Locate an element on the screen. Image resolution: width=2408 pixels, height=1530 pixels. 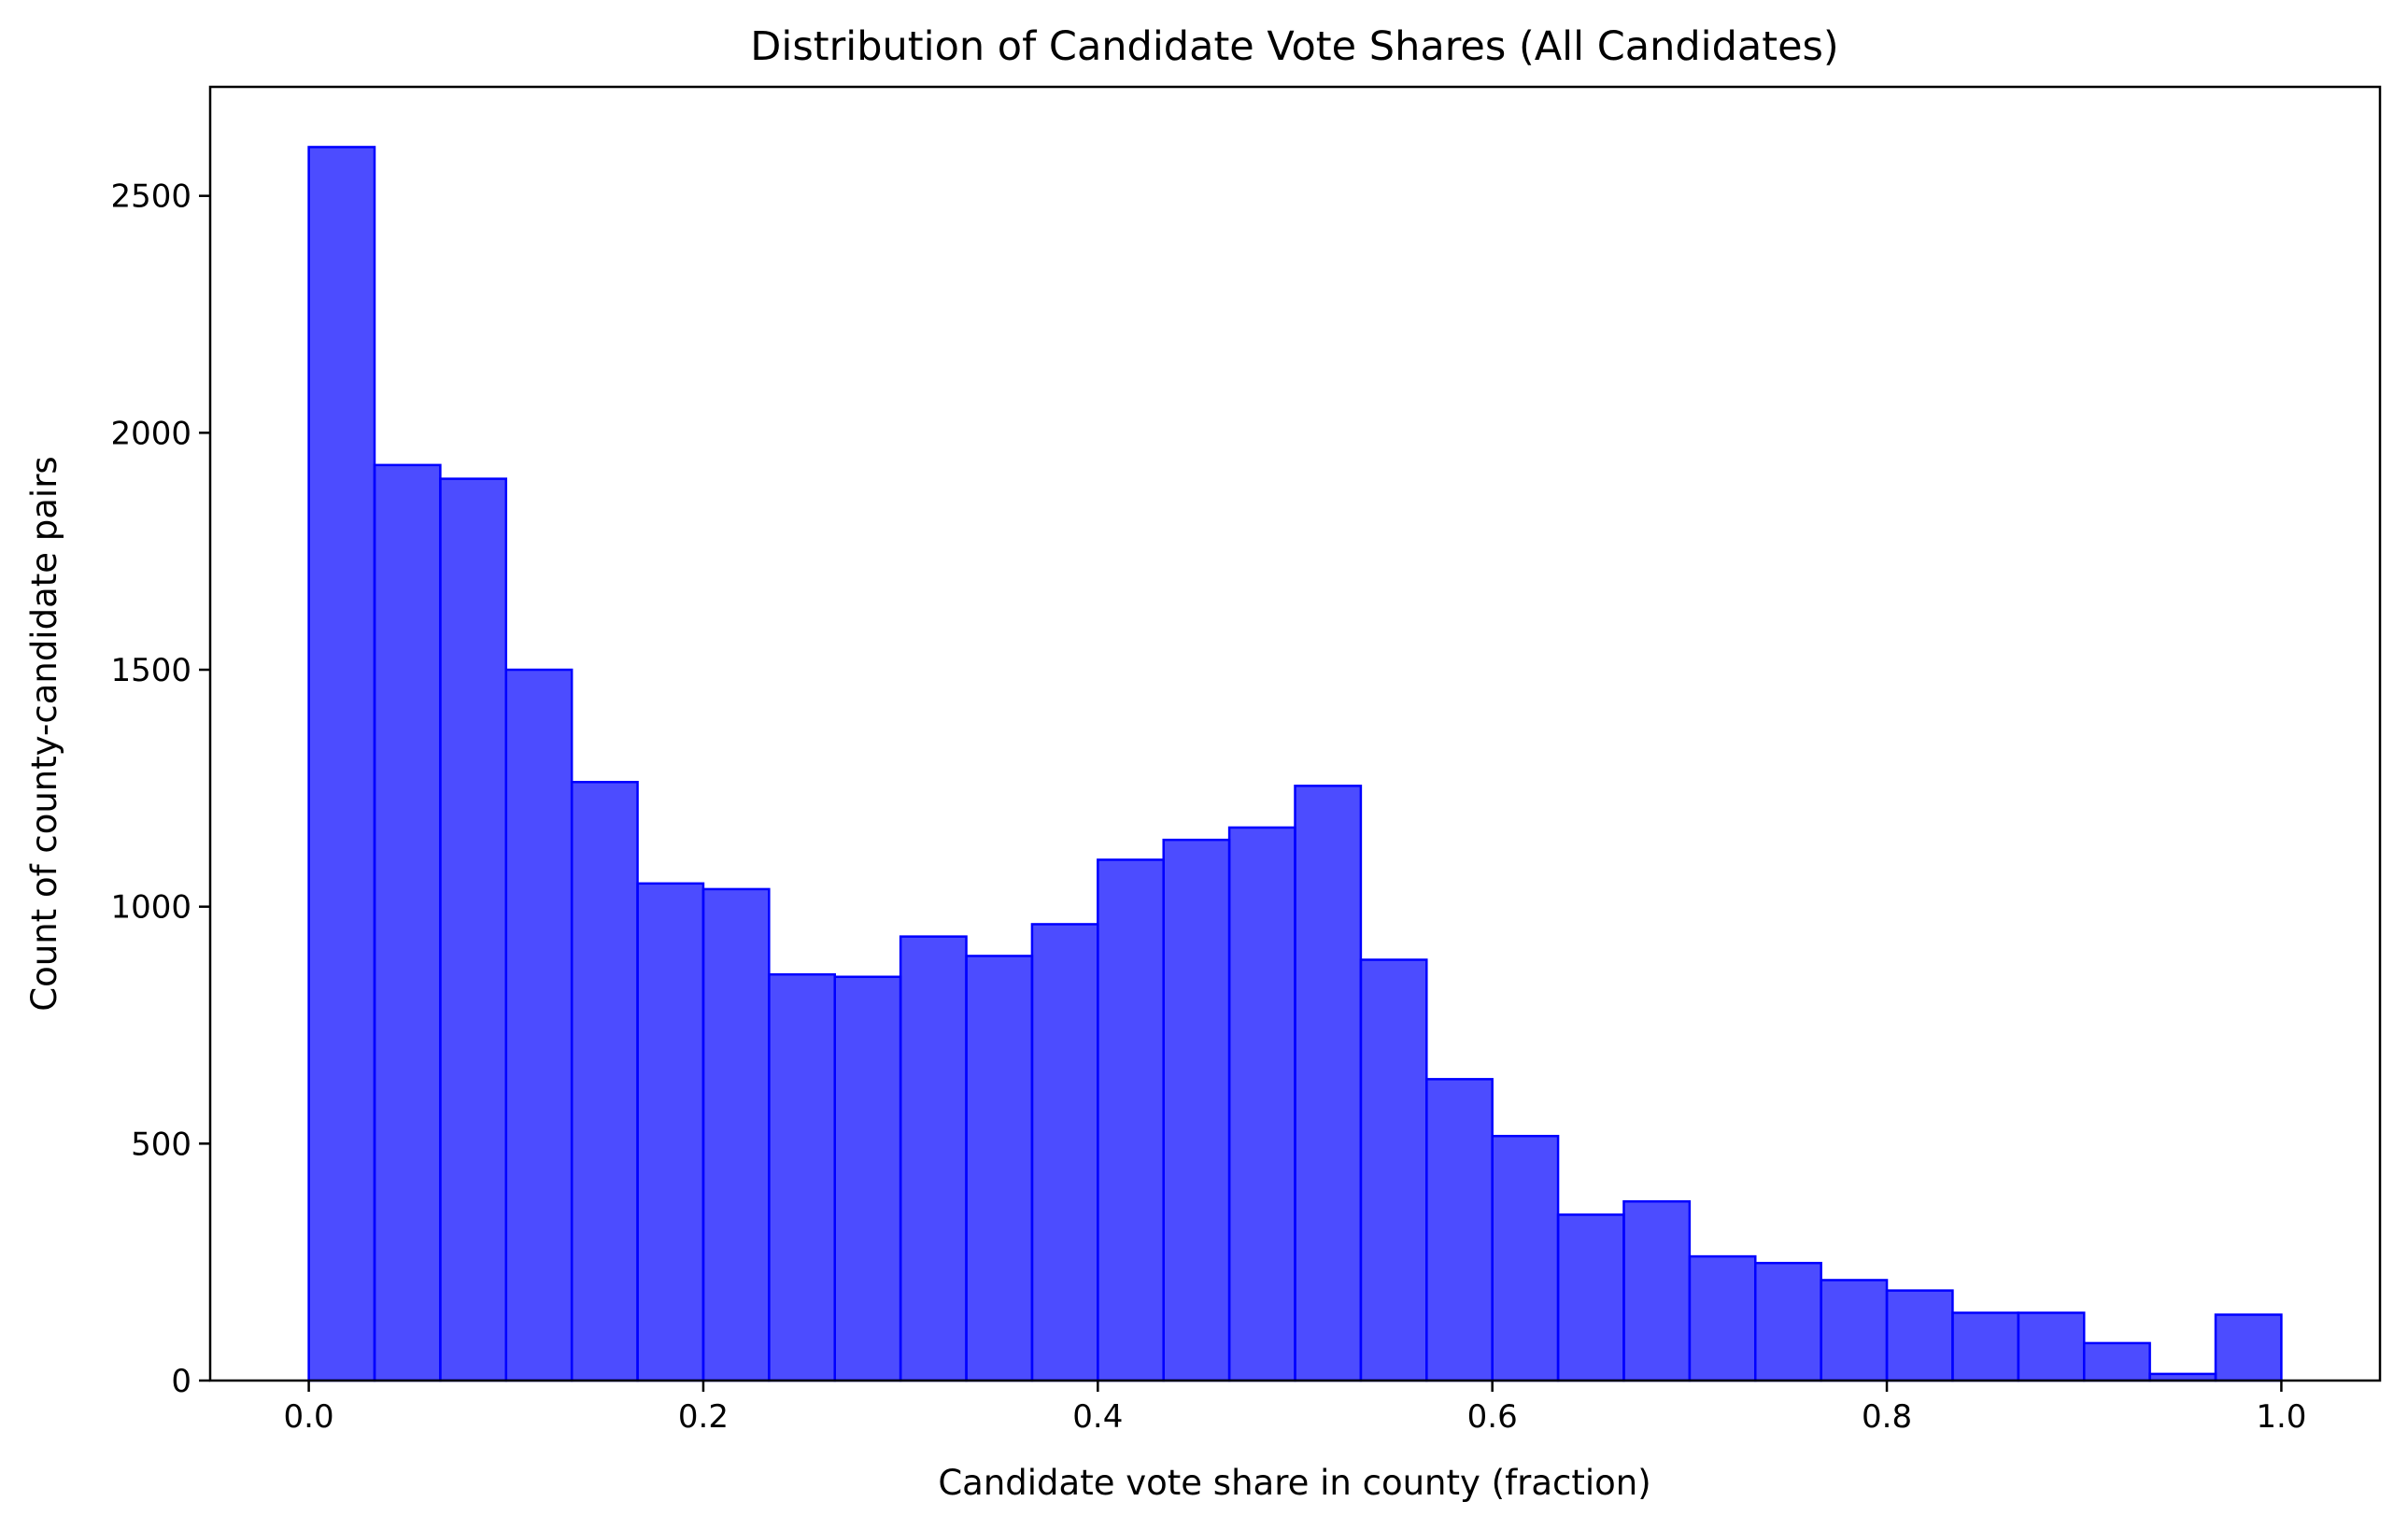
x-tick-label: 0.8 is located at coordinates (1887, 1417).